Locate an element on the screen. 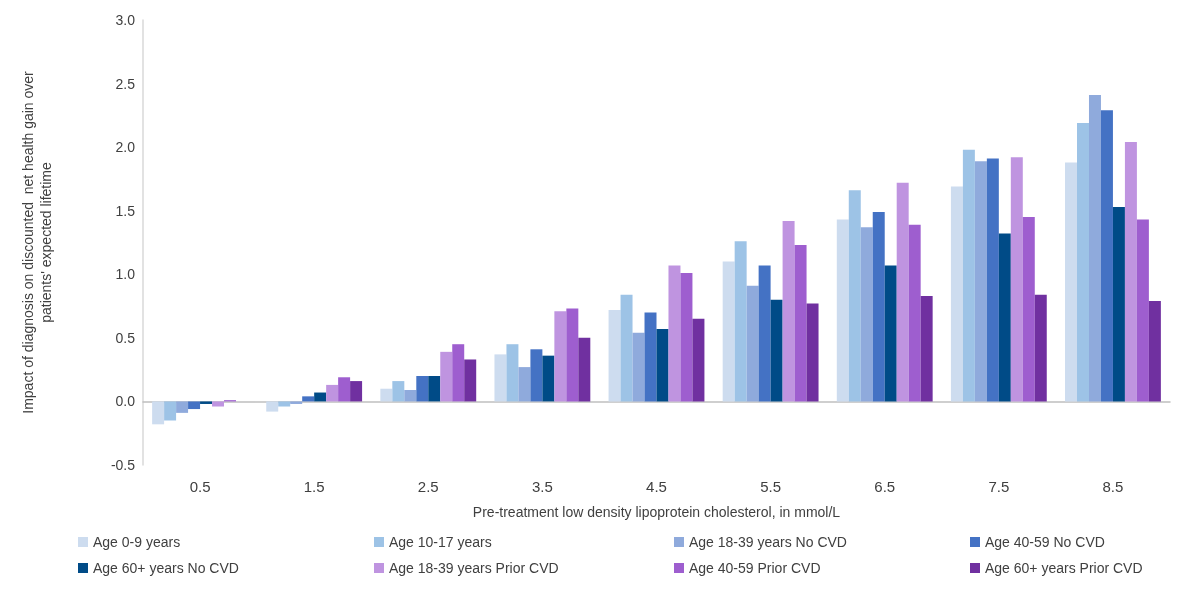 This screenshot has height=597, width=1184. y-tick-label: 1.5 is located at coordinates (125, 210).